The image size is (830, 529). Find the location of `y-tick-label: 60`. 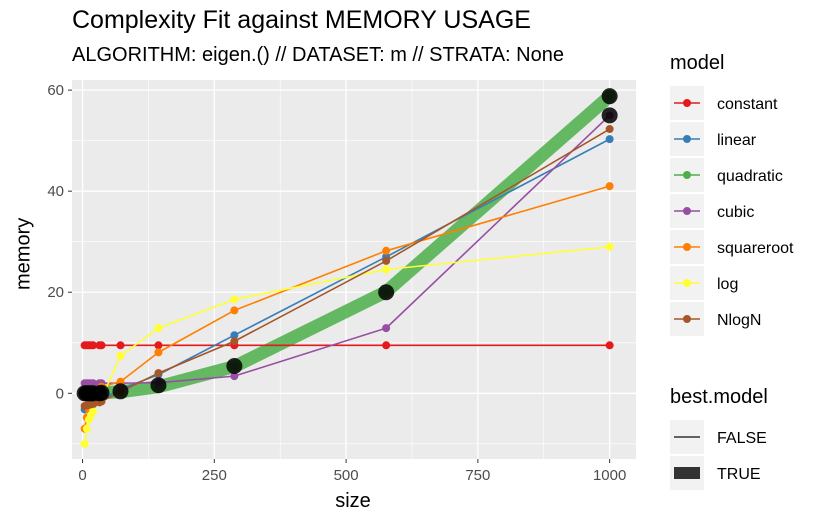

y-tick-label: 60 is located at coordinates (55, 90).